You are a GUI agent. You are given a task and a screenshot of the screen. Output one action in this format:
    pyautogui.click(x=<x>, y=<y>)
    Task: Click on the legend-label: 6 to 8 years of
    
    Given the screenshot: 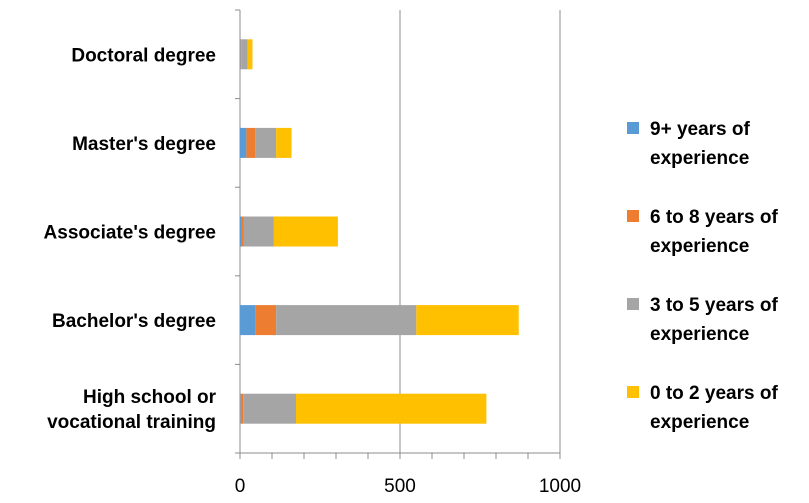 What is the action you would take?
    pyautogui.click(x=714, y=217)
    